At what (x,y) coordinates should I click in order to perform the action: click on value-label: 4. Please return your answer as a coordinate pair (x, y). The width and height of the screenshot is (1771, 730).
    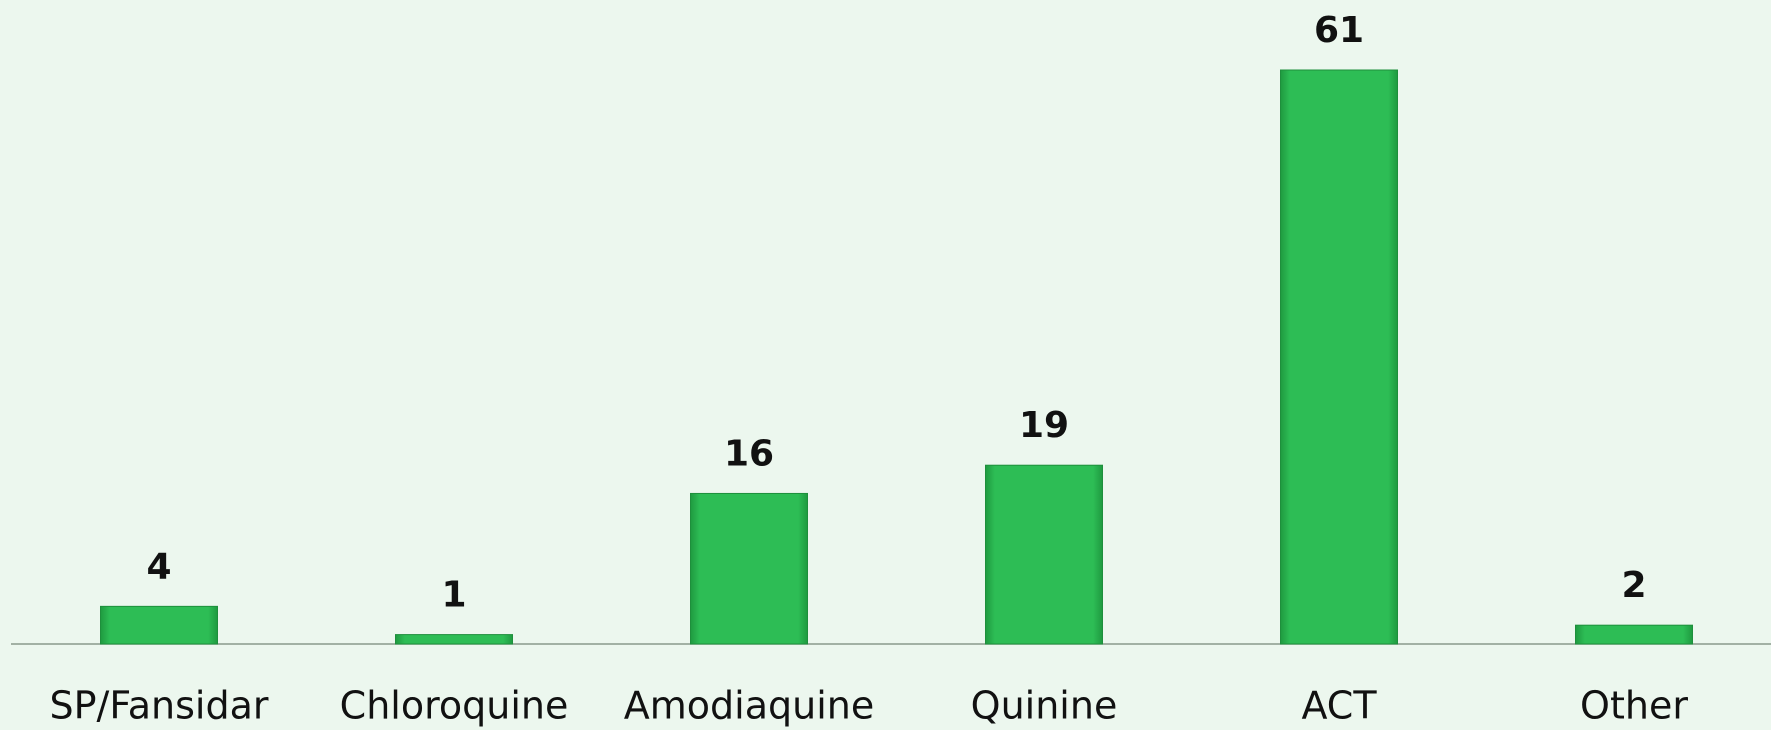
    Looking at the image, I should click on (158, 566).